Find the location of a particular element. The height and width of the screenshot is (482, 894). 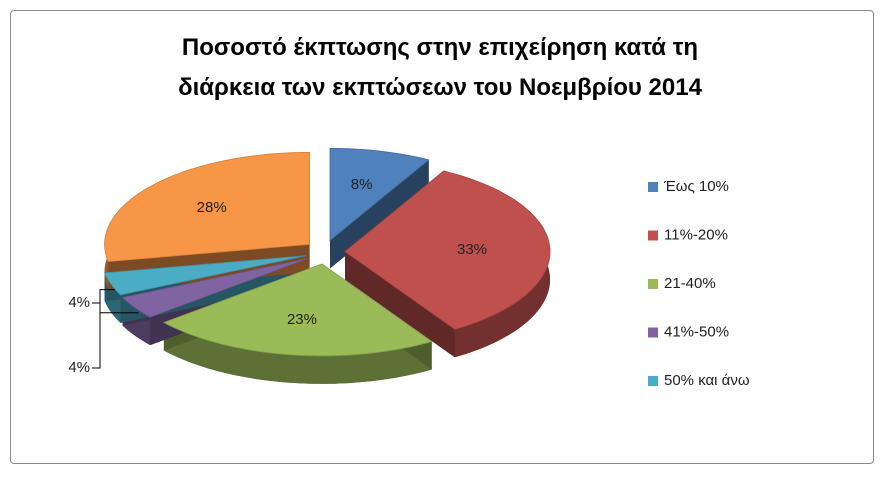

legend-label: 41%-50% is located at coordinates (696, 331).